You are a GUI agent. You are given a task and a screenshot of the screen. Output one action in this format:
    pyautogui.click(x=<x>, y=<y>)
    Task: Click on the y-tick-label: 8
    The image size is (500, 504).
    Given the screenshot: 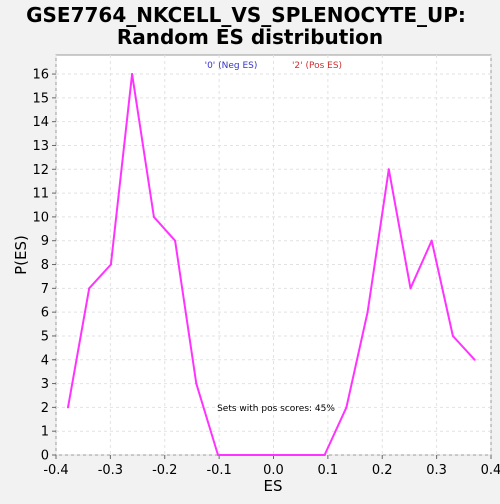 What is the action you would take?
    pyautogui.click(x=45, y=265)
    